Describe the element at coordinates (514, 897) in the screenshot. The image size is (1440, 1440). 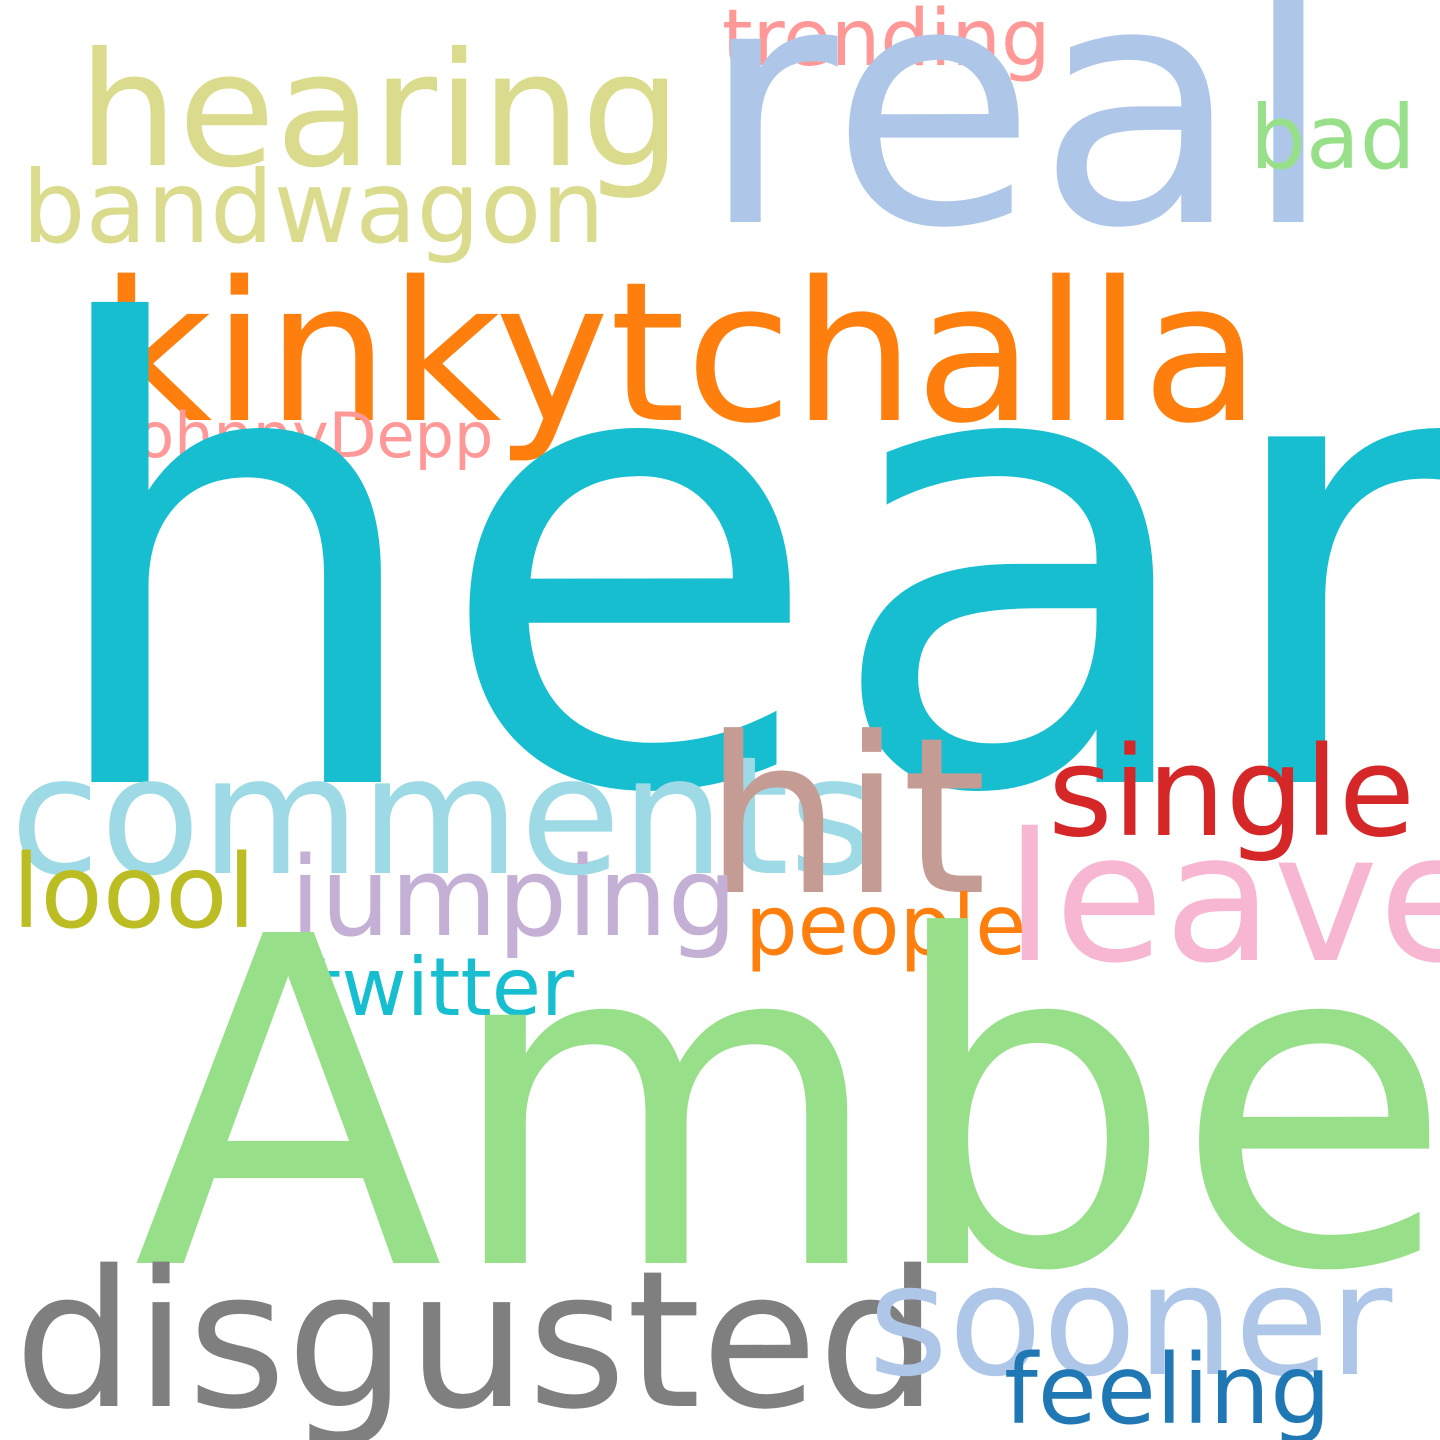
I see `word-jumping: jumping` at that location.